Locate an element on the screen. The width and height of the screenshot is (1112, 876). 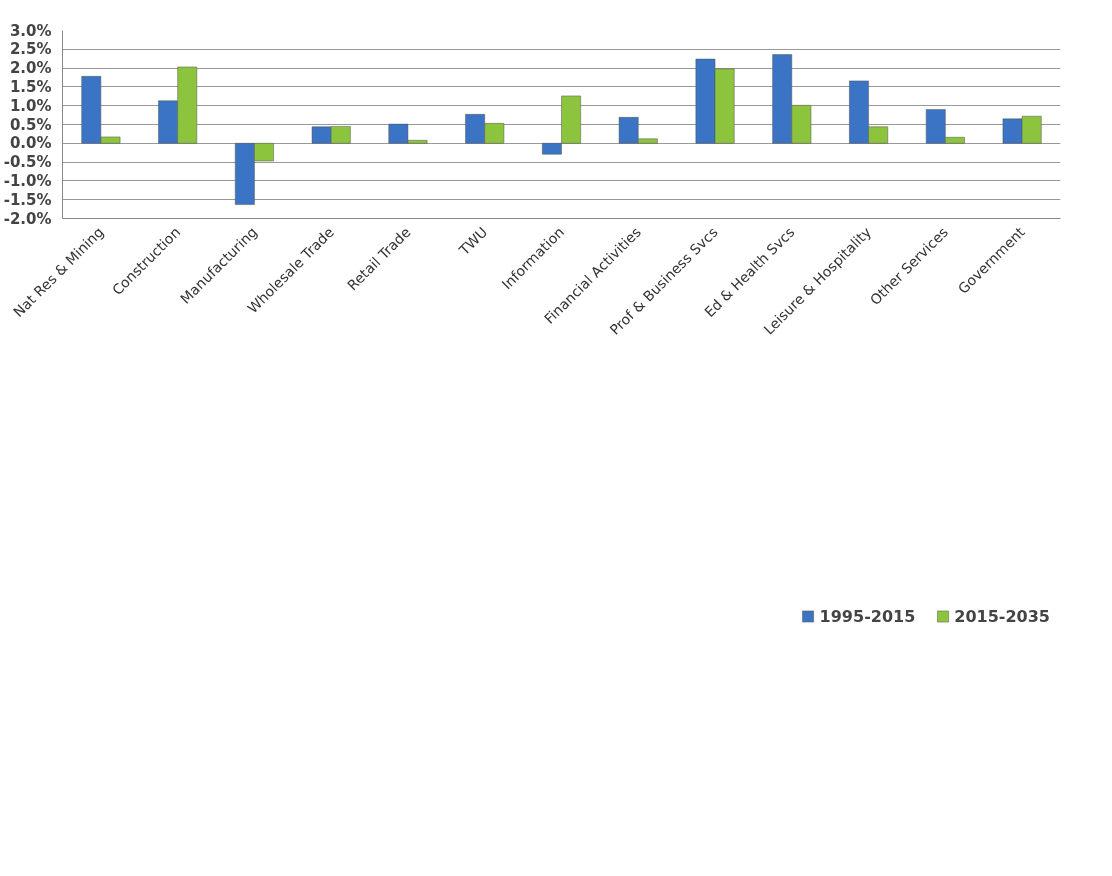
y-tick-label: -2.0% is located at coordinates (27, 218).